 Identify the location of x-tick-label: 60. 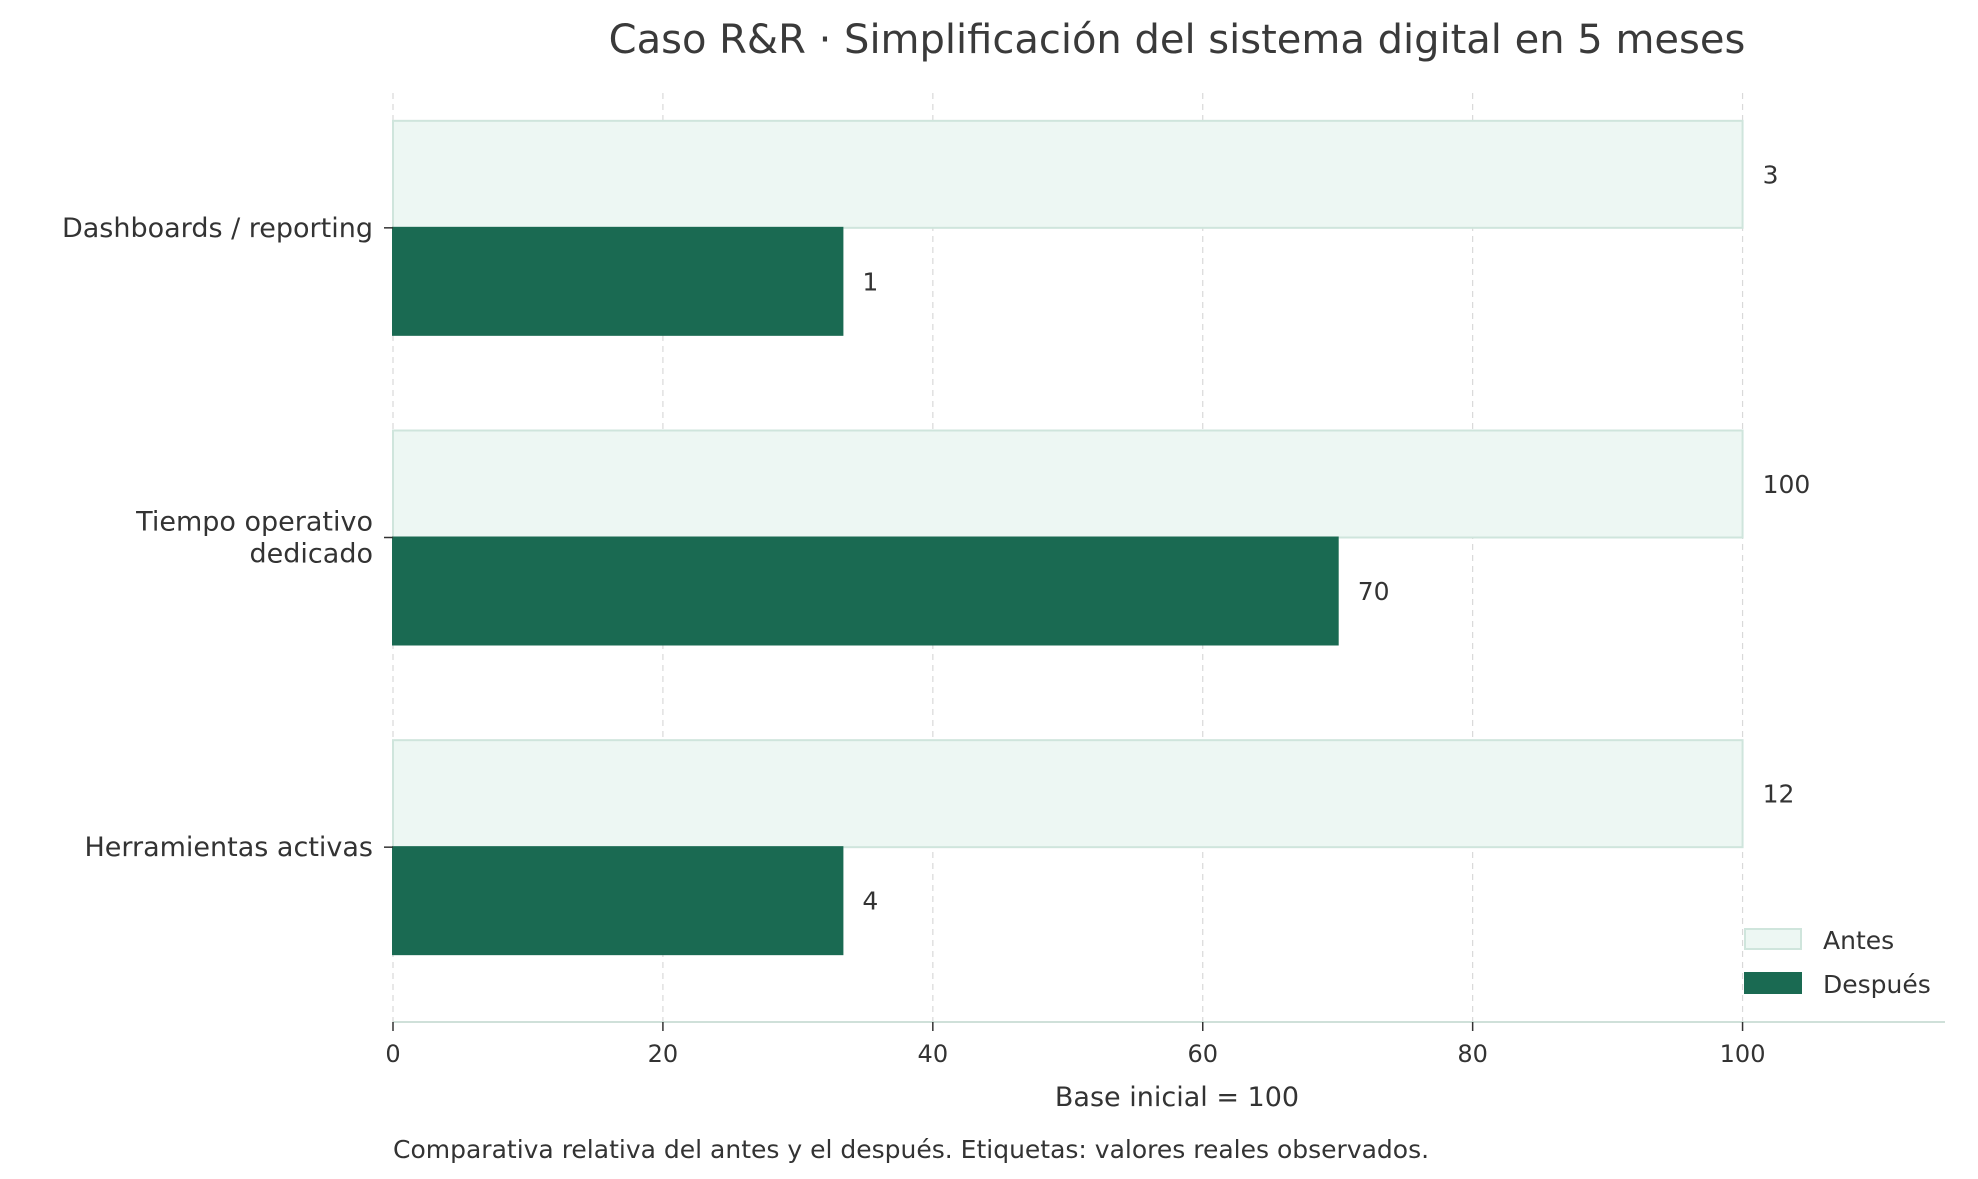
(1202, 1054).